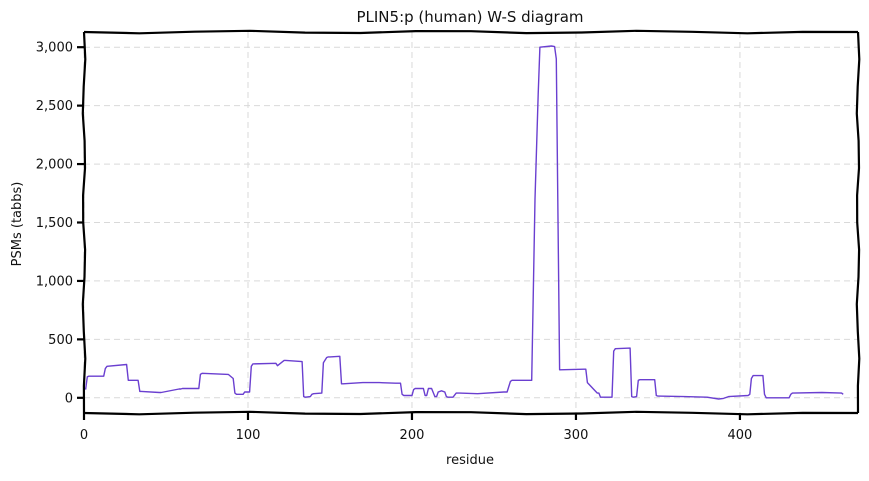 Image resolution: width=869 pixels, height=481 pixels. Describe the element at coordinates (471, 32) in the screenshot. I see `frame-top` at that location.